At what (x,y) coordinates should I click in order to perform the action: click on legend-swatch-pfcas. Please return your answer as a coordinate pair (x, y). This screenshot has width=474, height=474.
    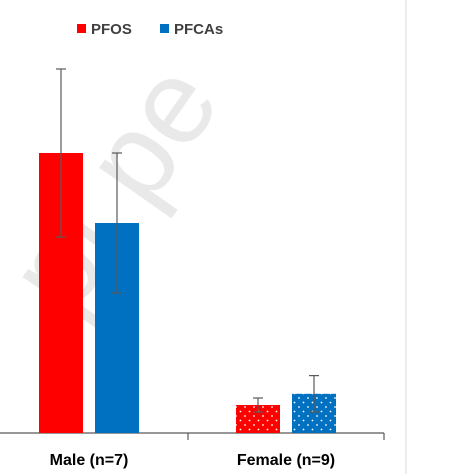
    Looking at the image, I should click on (164, 28).